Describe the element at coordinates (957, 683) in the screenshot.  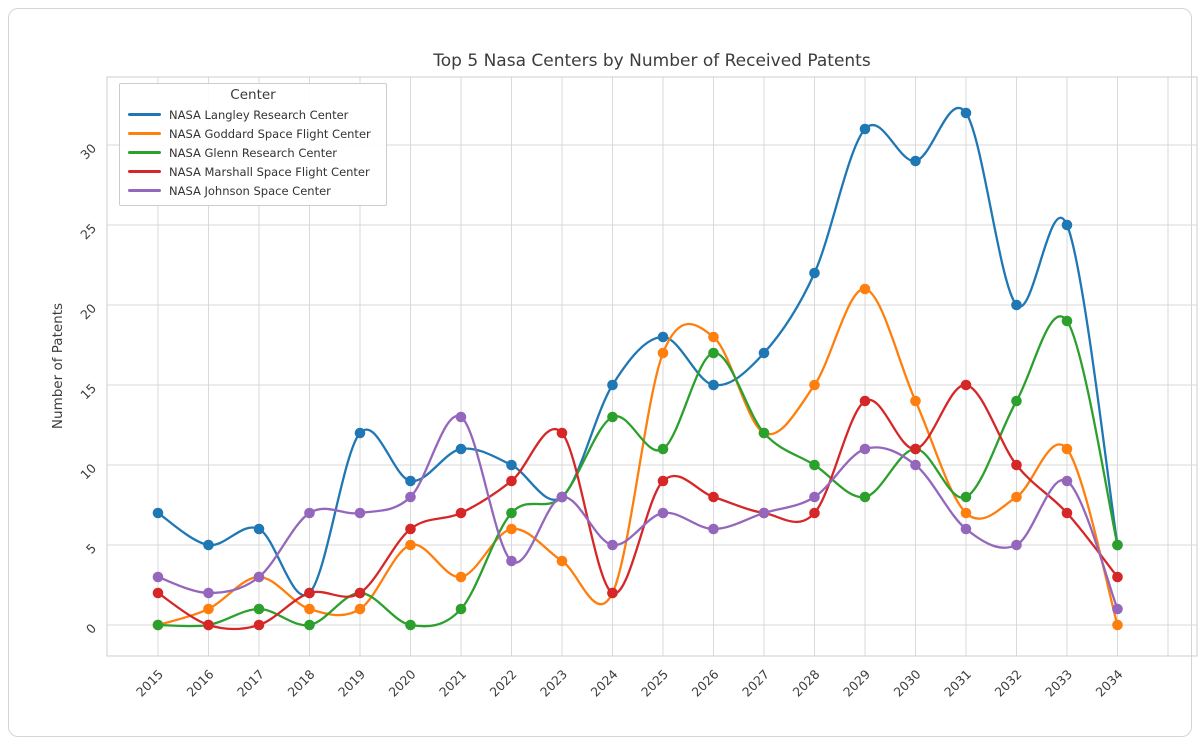
I see `x-tick-label: 2031` at that location.